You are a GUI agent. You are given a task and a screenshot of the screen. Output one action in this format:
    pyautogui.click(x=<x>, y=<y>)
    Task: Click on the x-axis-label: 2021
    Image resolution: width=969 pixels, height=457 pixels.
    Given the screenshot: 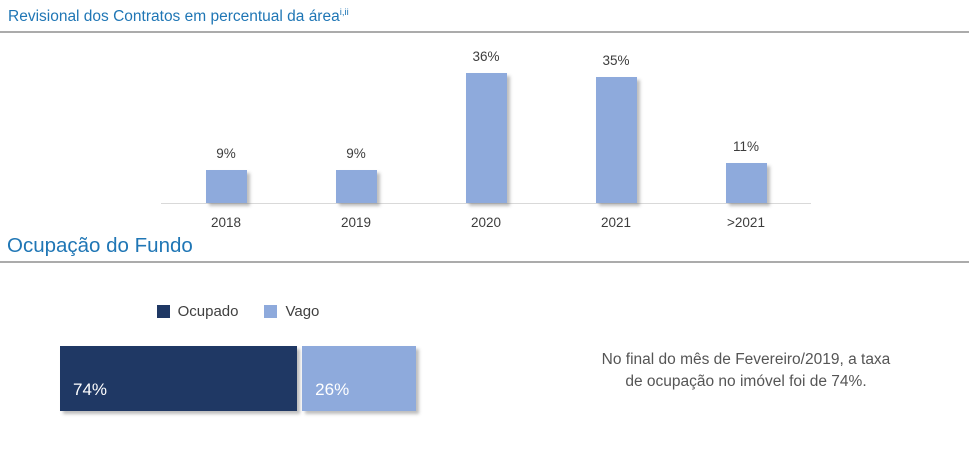 What is the action you would take?
    pyautogui.click(x=616, y=222)
    